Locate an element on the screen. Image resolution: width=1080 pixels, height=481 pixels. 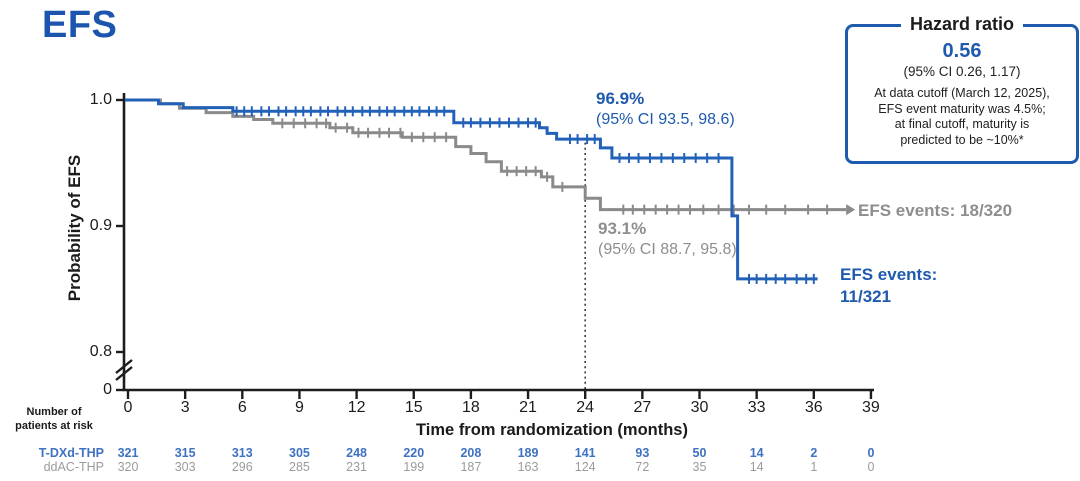
events-label-tdxd-line1: EFS events: is located at coordinates (889, 274).